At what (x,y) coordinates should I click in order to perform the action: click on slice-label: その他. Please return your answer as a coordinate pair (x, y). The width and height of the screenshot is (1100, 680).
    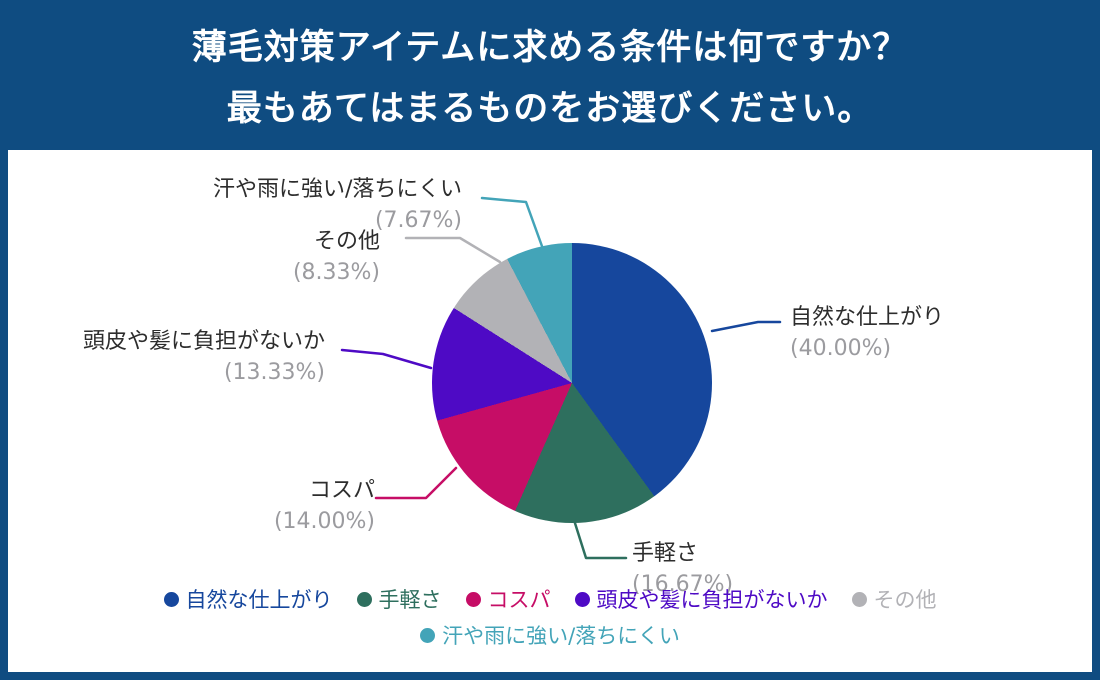
    Looking at the image, I should click on (346, 241).